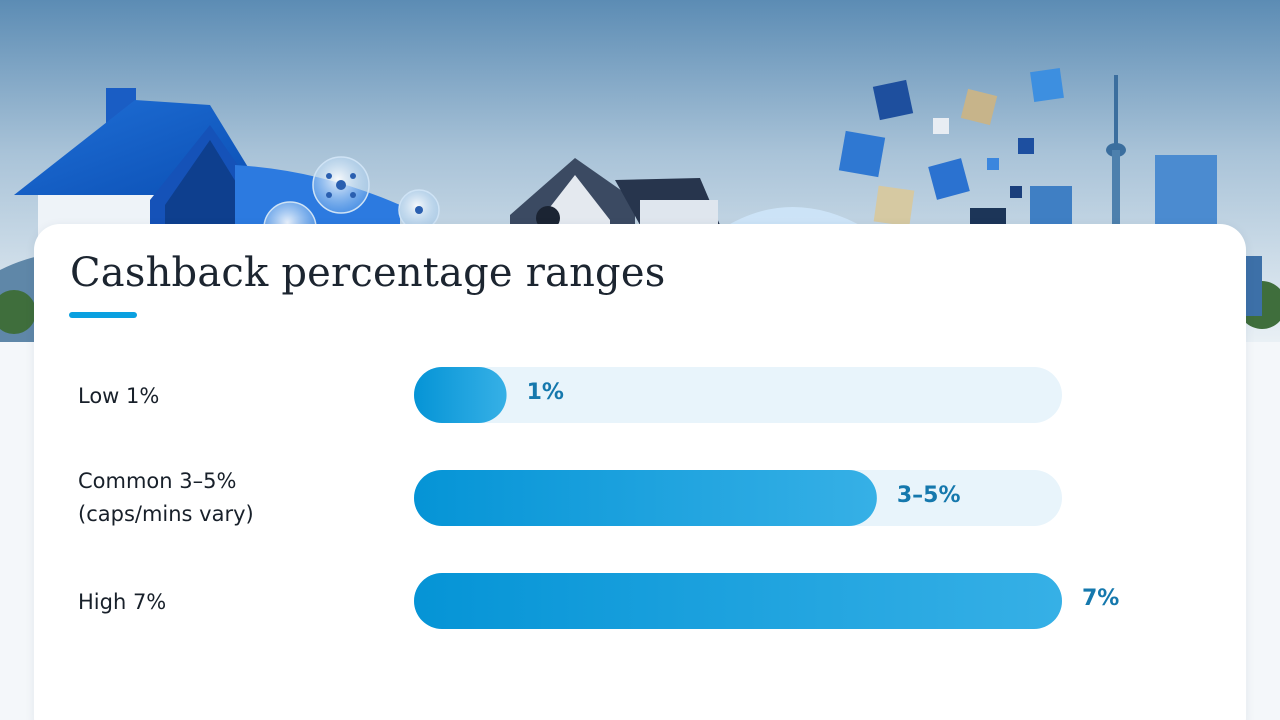 The image size is (1280, 720). What do you see at coordinates (122, 602) in the screenshot?
I see `category-label: High 7%` at bounding box center [122, 602].